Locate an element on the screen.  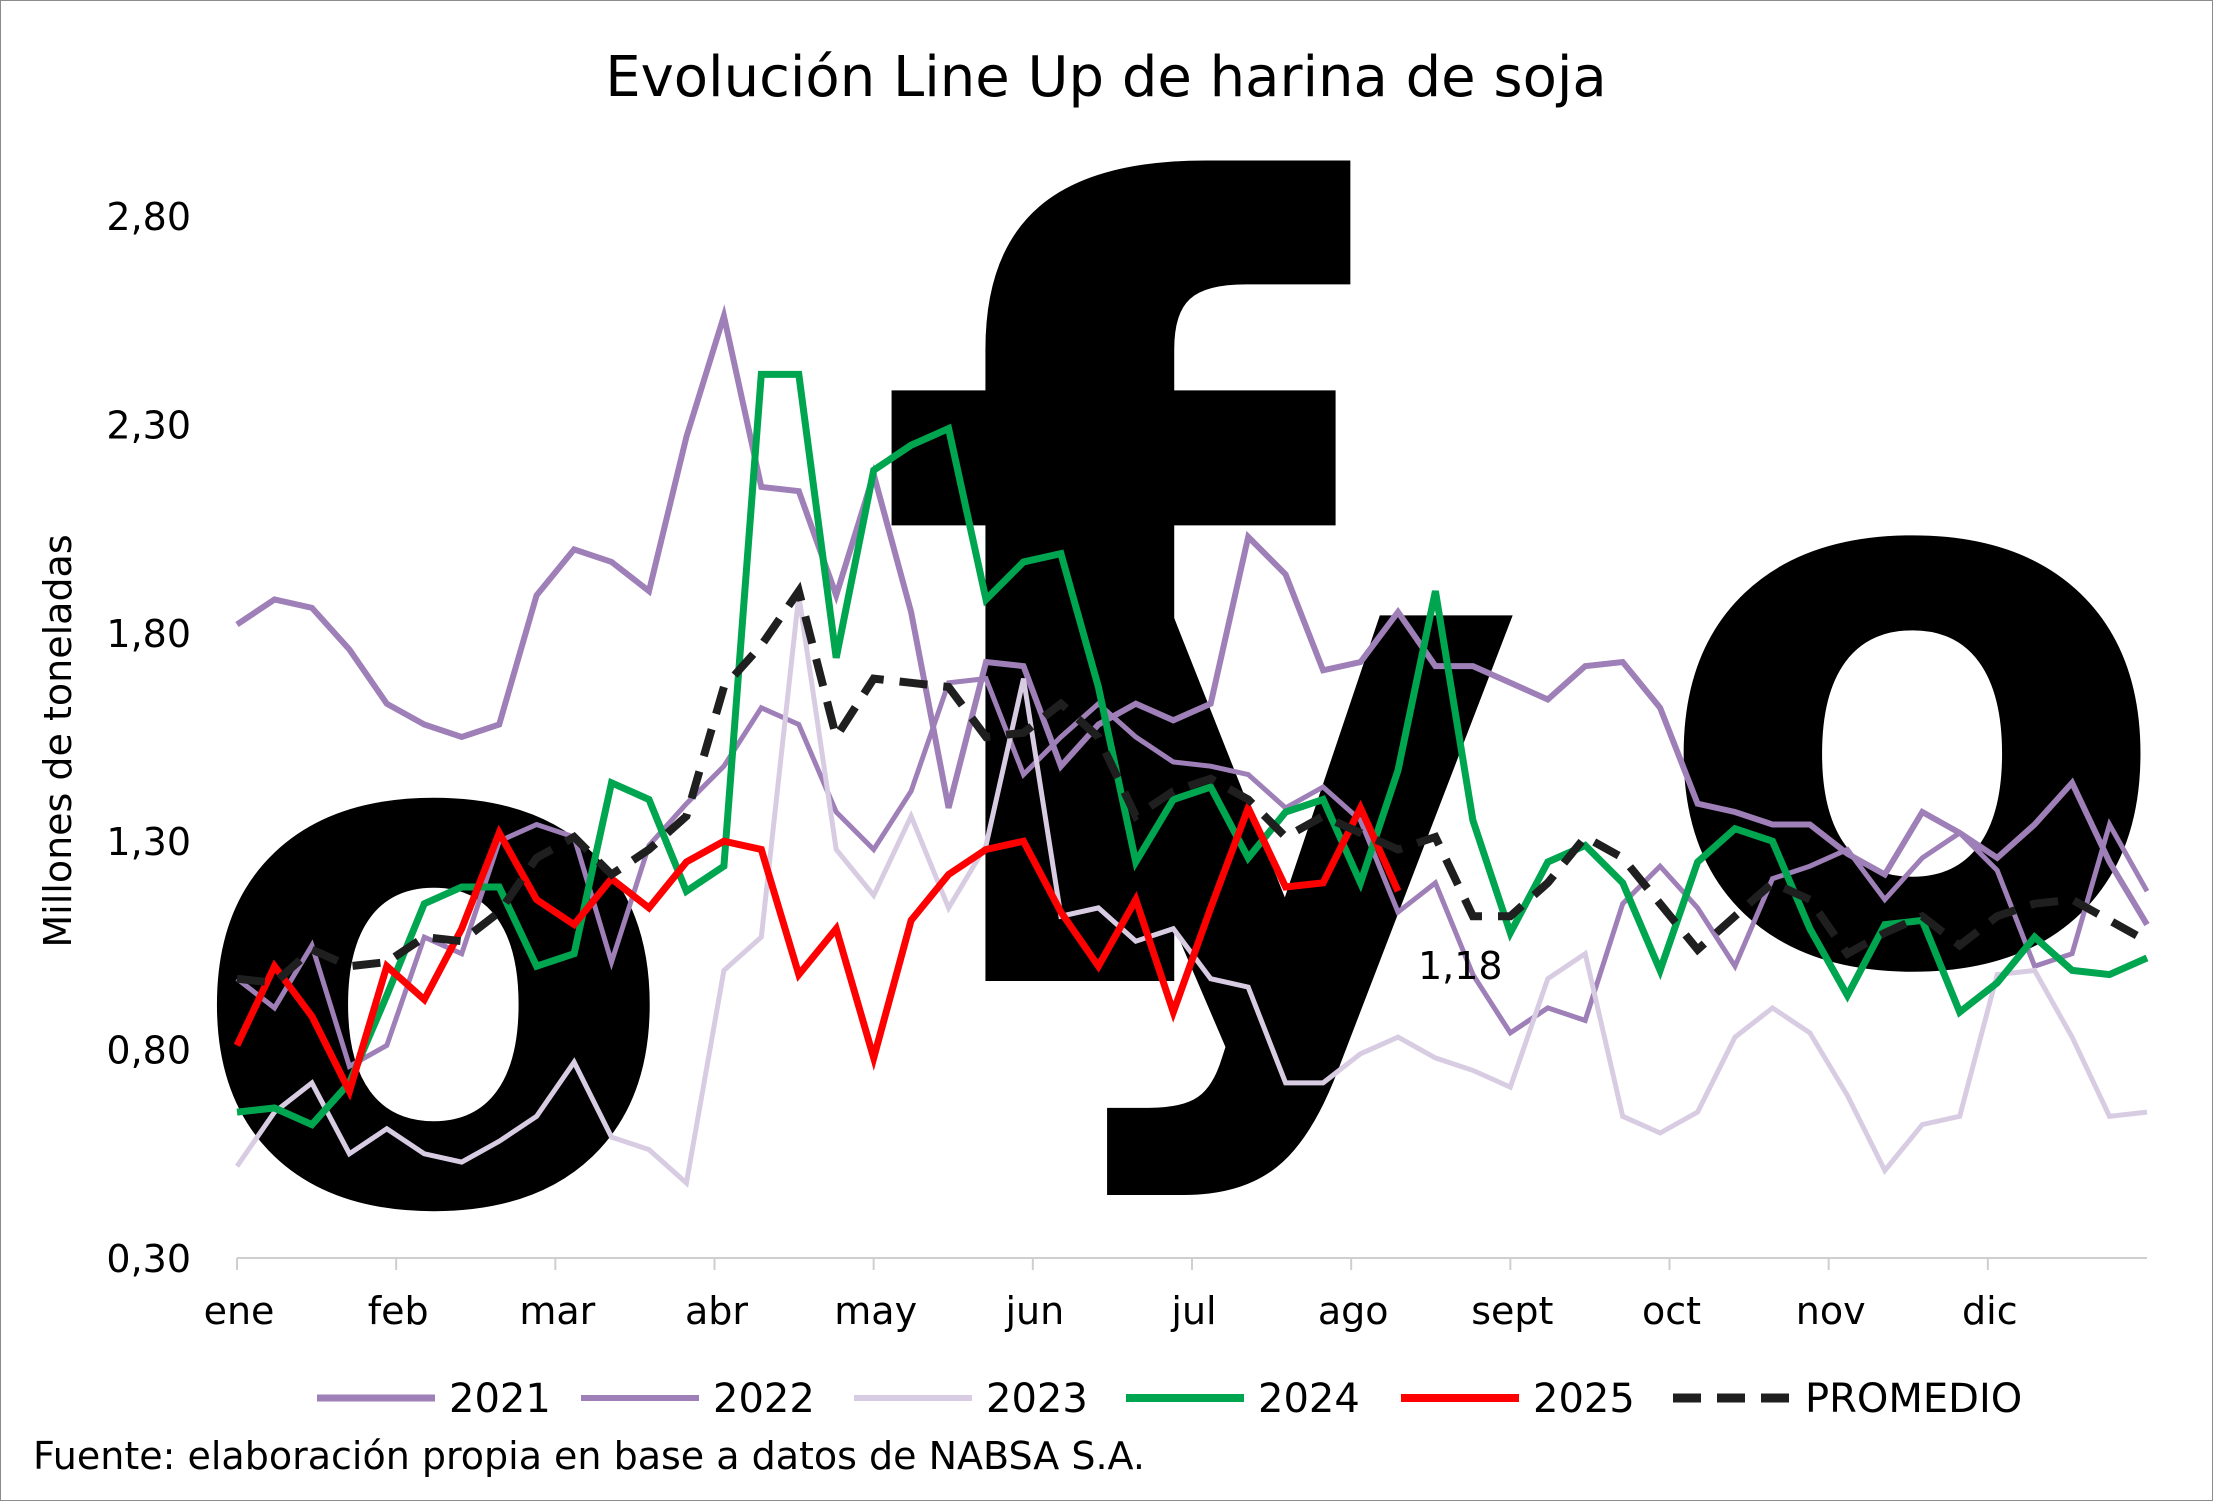
x-tick-label: feb is located at coordinates (398, 1311).